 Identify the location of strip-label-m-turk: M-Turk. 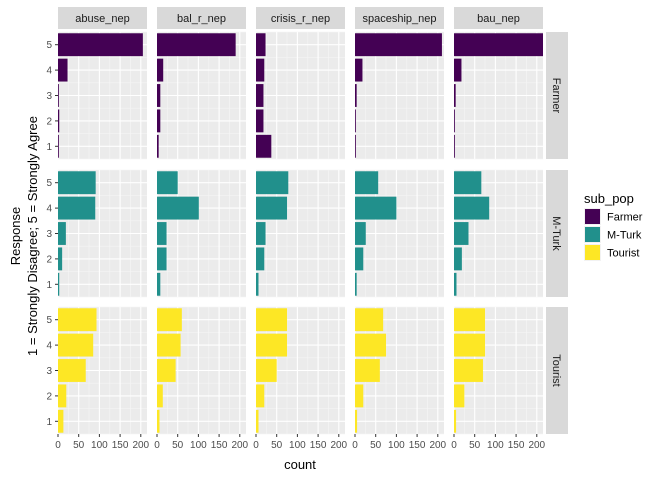
(556, 233).